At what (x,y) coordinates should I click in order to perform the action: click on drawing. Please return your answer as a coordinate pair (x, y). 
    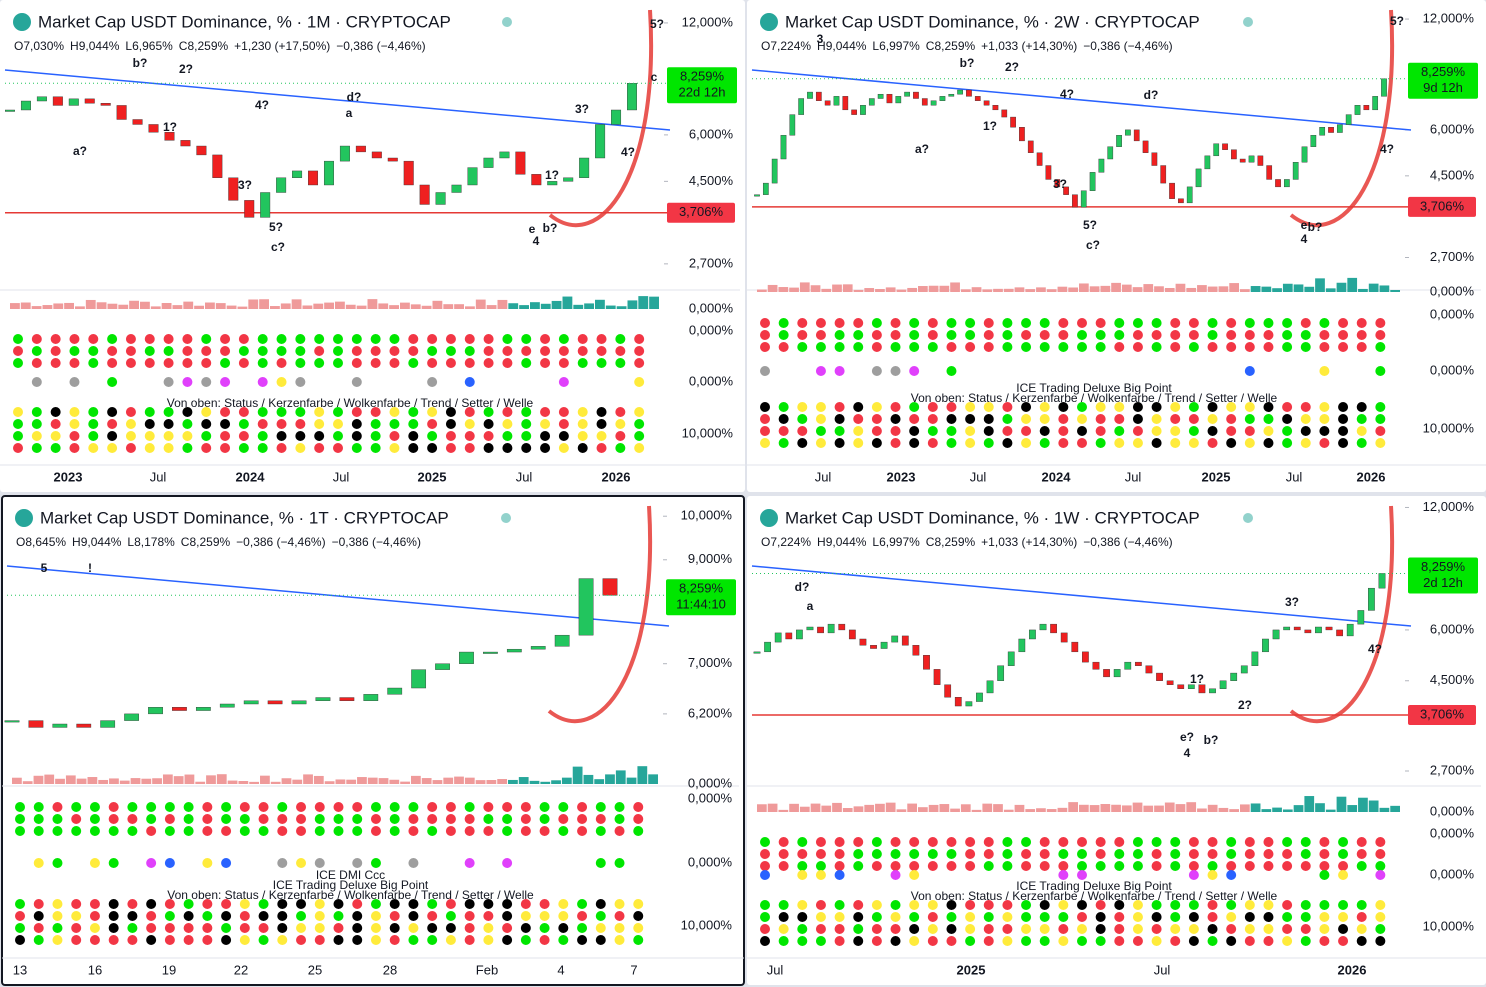
    Looking at the image, I should click on (601, 118).